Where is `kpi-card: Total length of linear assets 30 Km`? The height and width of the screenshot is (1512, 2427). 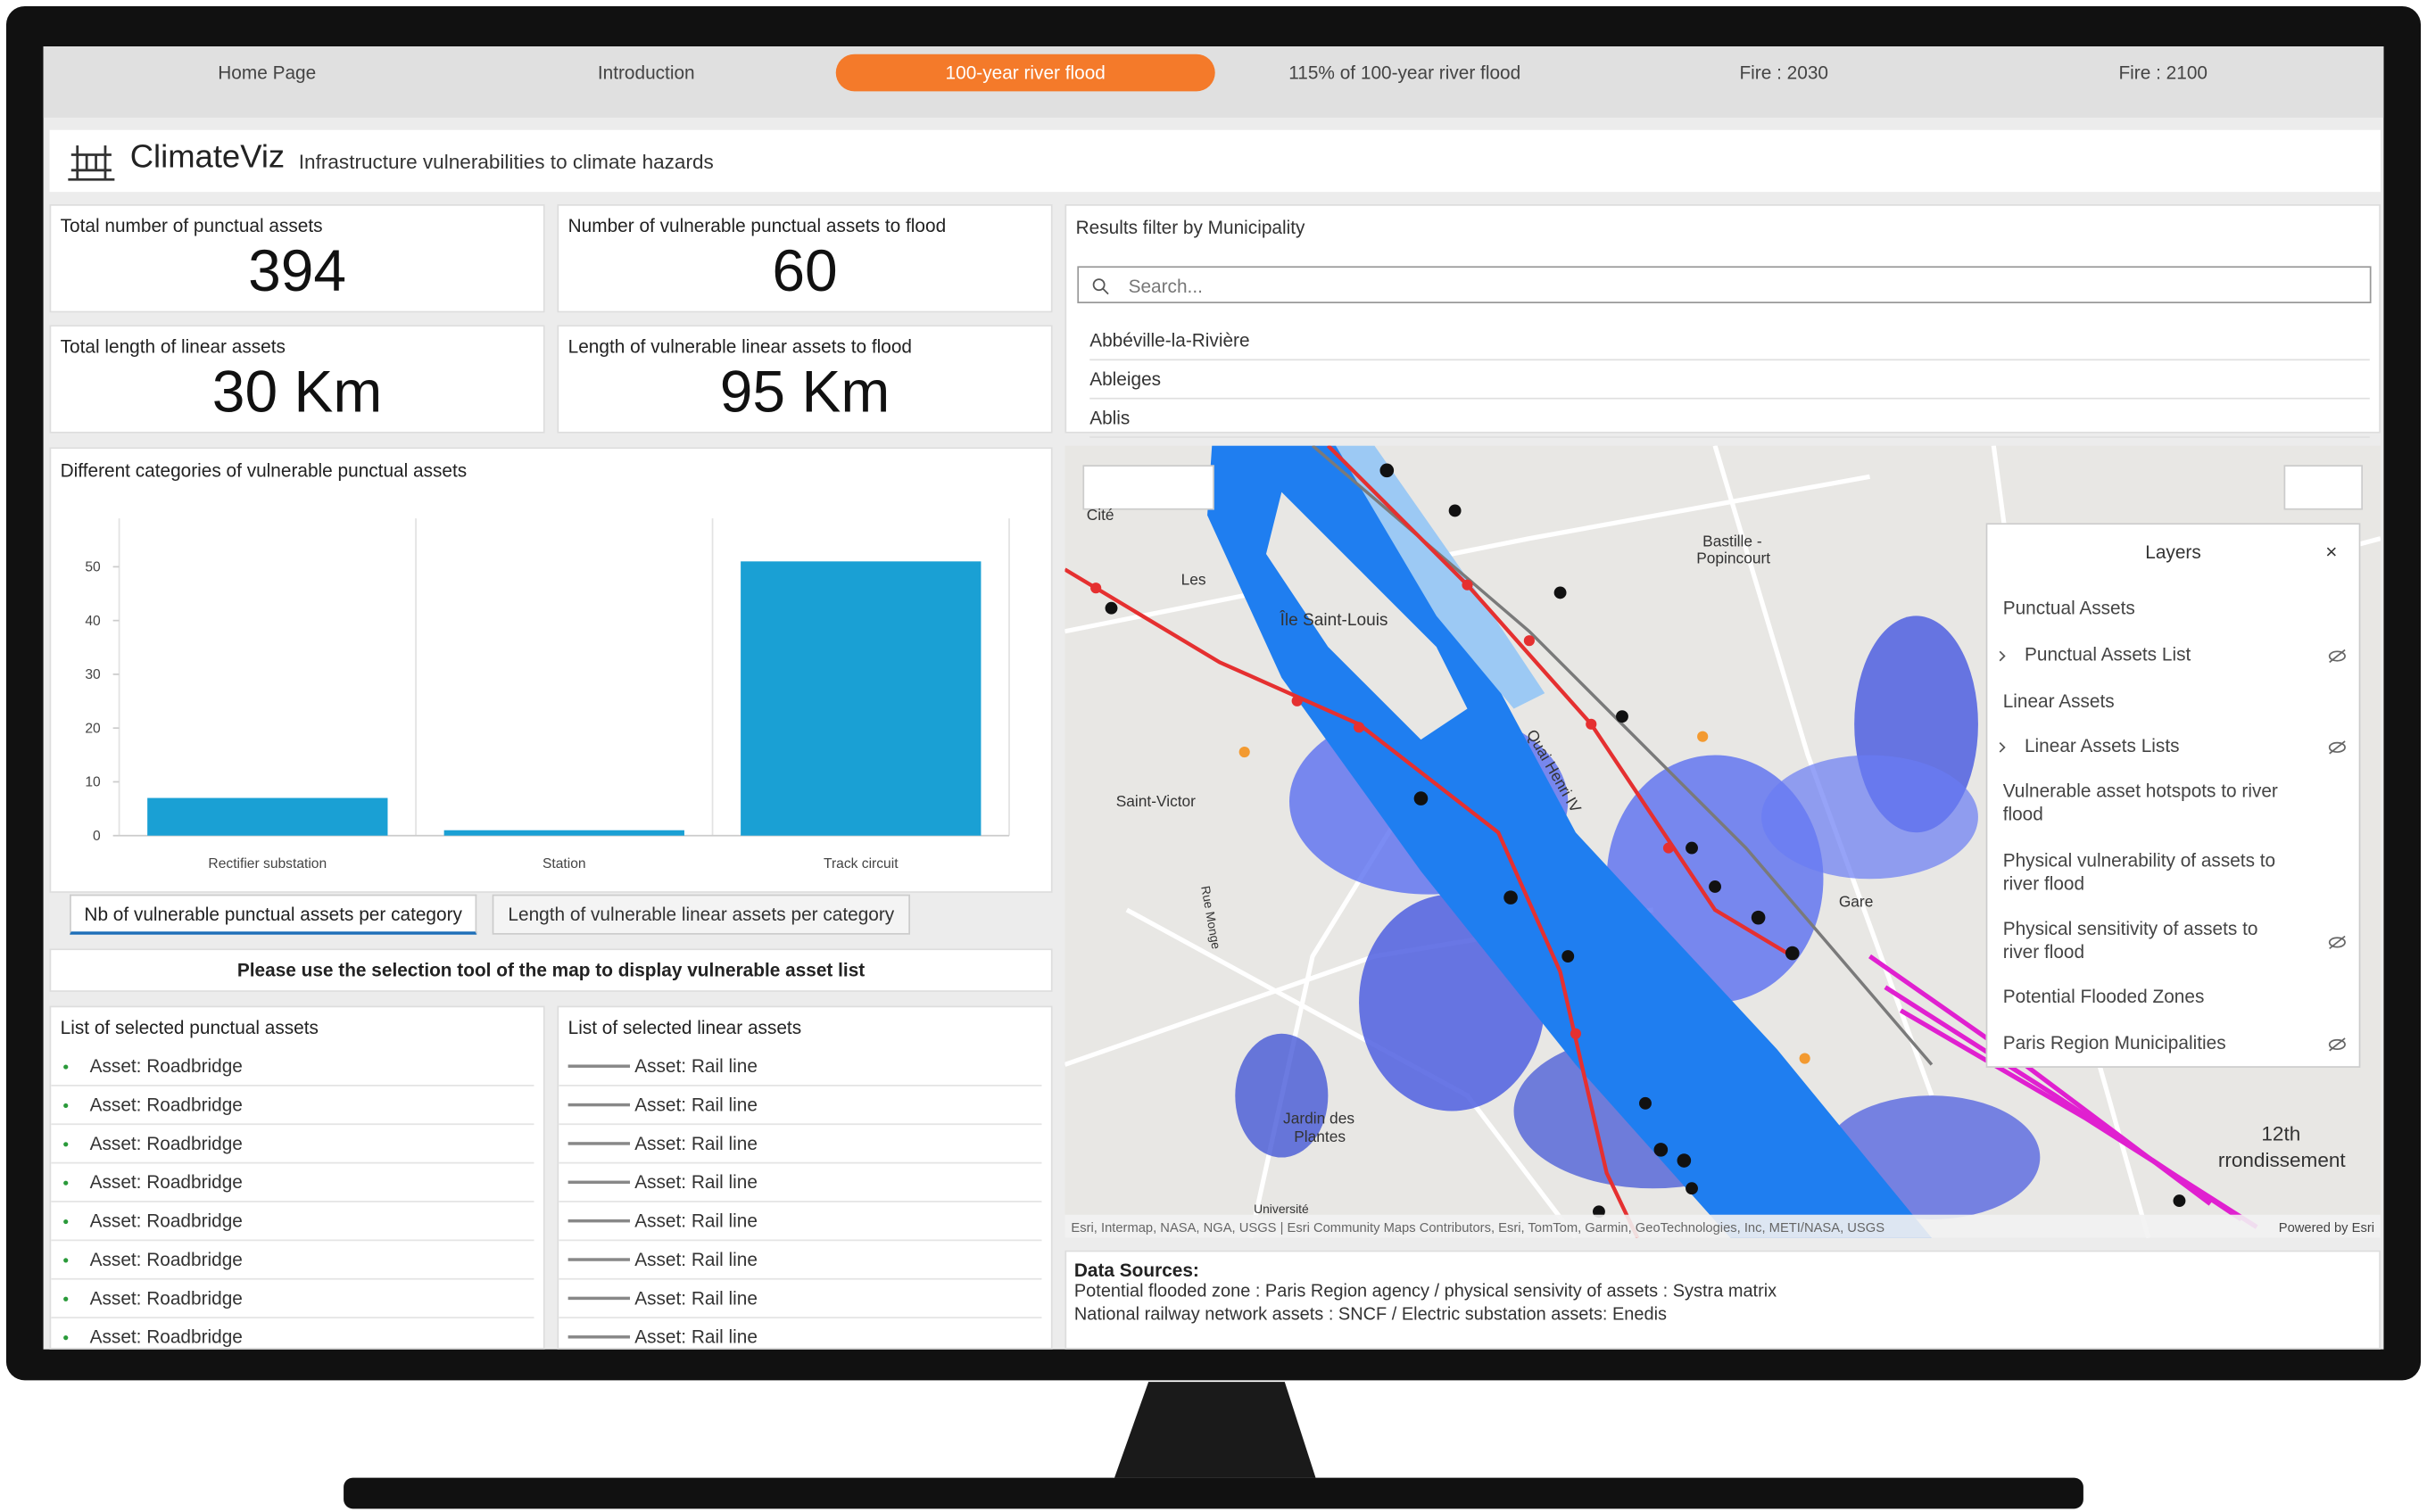
kpi-card: Total length of linear assets 30 Km is located at coordinates (297, 379).